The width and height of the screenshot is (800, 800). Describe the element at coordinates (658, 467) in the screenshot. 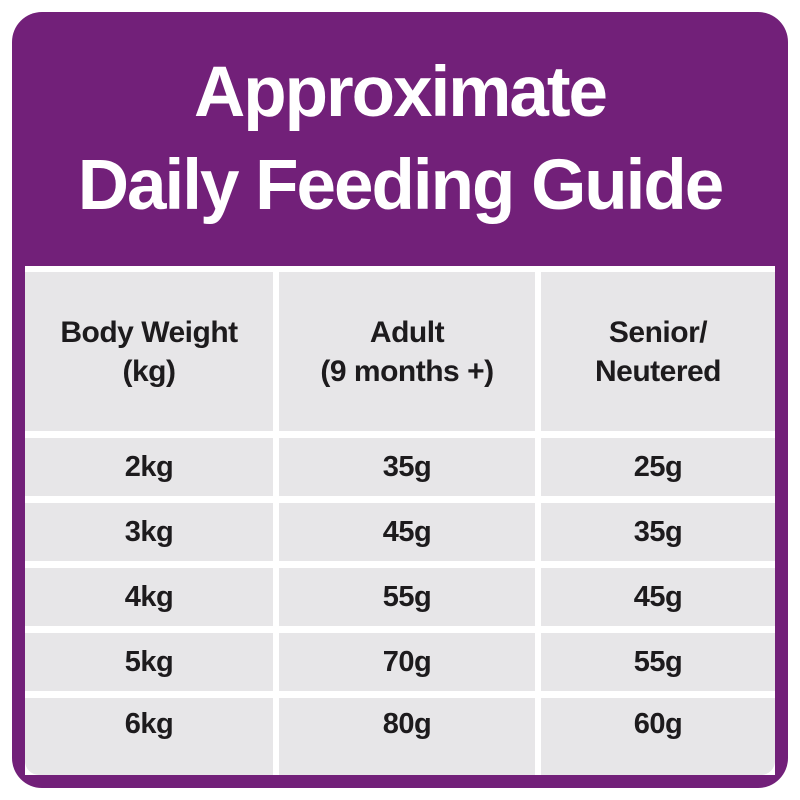

I see `table-cell-senior-2kg: 25g` at that location.